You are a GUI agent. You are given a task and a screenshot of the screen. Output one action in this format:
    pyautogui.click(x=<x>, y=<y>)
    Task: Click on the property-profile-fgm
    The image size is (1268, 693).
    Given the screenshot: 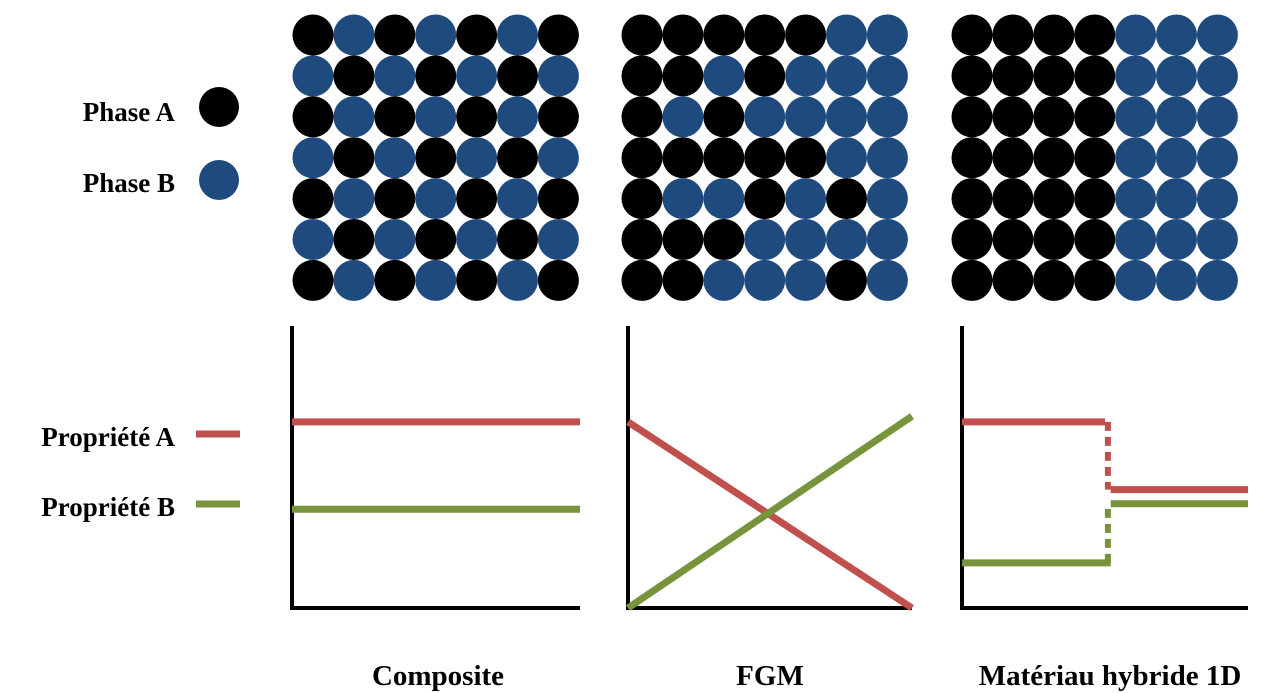 What is the action you would take?
    pyautogui.click(x=770, y=468)
    